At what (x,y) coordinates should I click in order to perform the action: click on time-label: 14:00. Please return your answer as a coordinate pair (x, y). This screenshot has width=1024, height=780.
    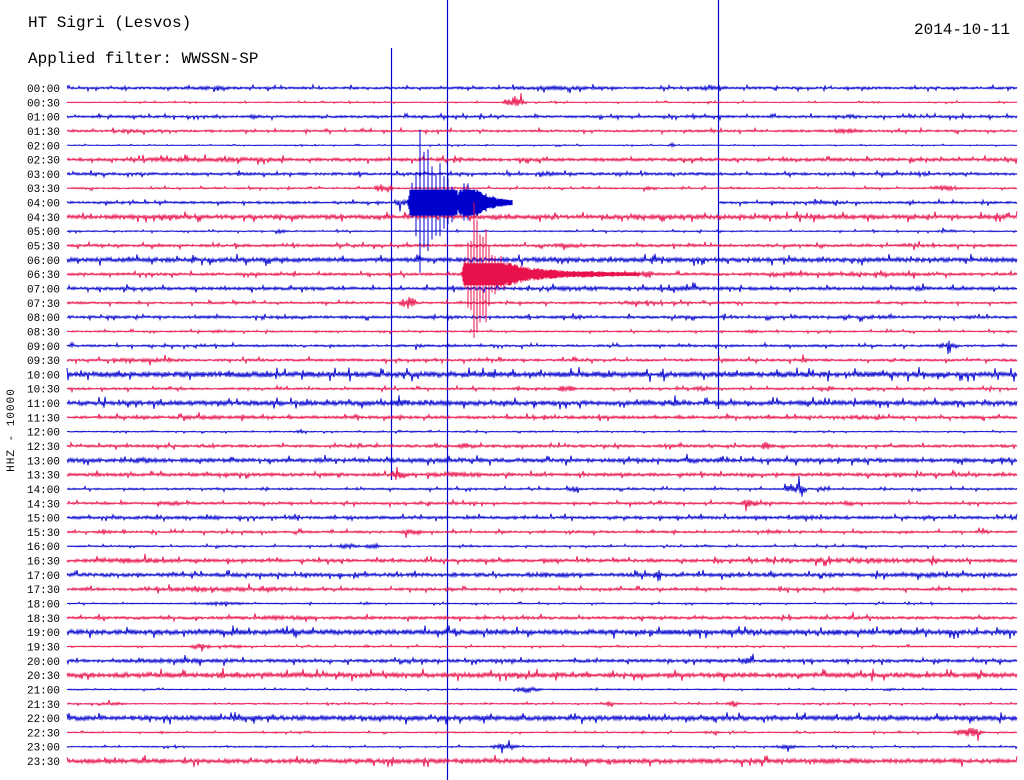
    Looking at the image, I should click on (43, 491).